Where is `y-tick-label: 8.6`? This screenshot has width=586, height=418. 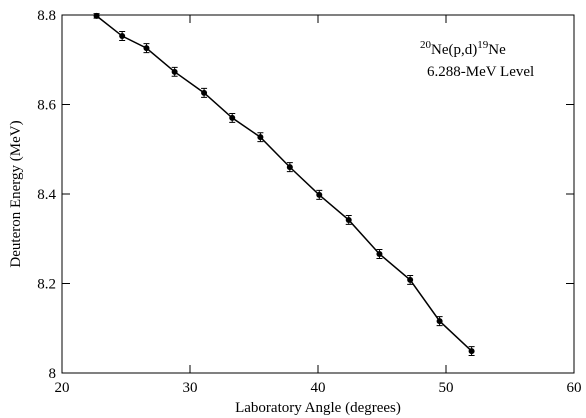 y-tick-label: 8.6 is located at coordinates (46, 106).